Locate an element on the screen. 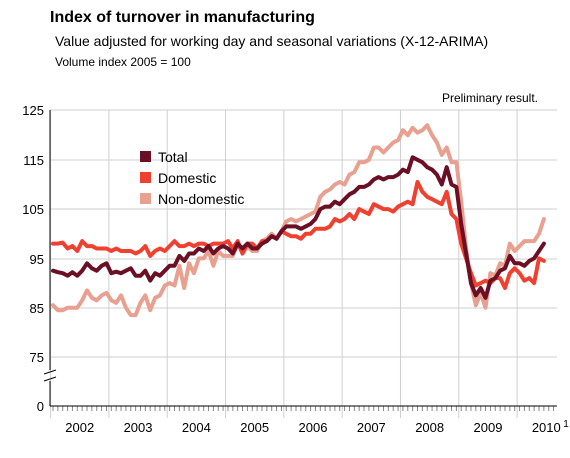 This screenshot has width=570, height=458. footnote-mark: 1 is located at coordinates (566, 424).